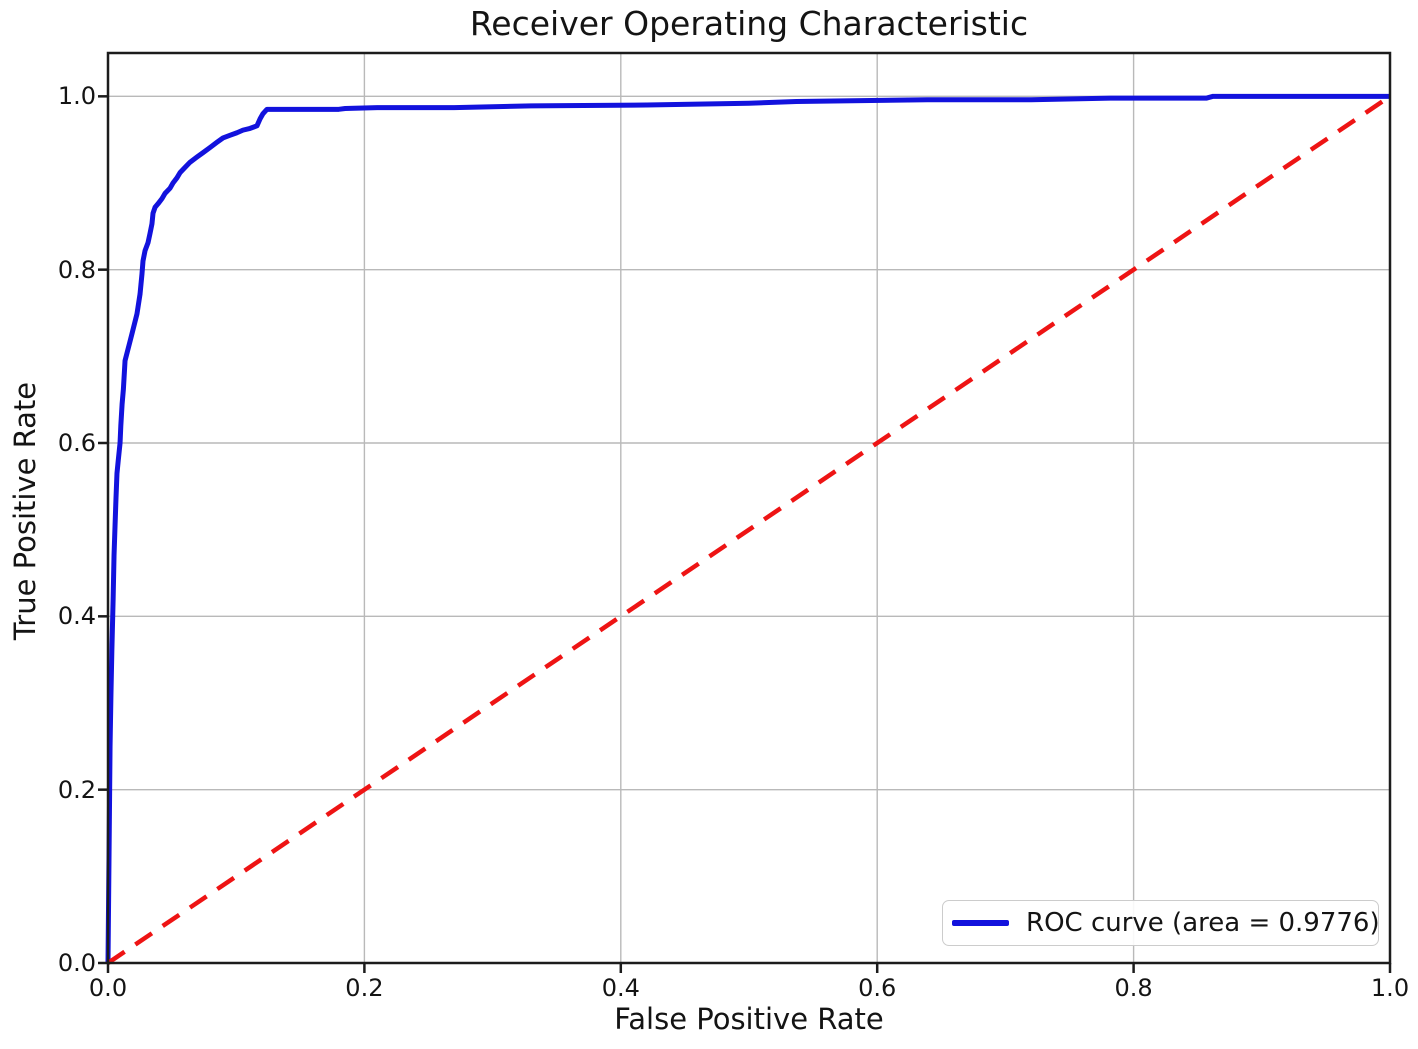  I want to click on legend-roc-line-sample, so click(980, 923).